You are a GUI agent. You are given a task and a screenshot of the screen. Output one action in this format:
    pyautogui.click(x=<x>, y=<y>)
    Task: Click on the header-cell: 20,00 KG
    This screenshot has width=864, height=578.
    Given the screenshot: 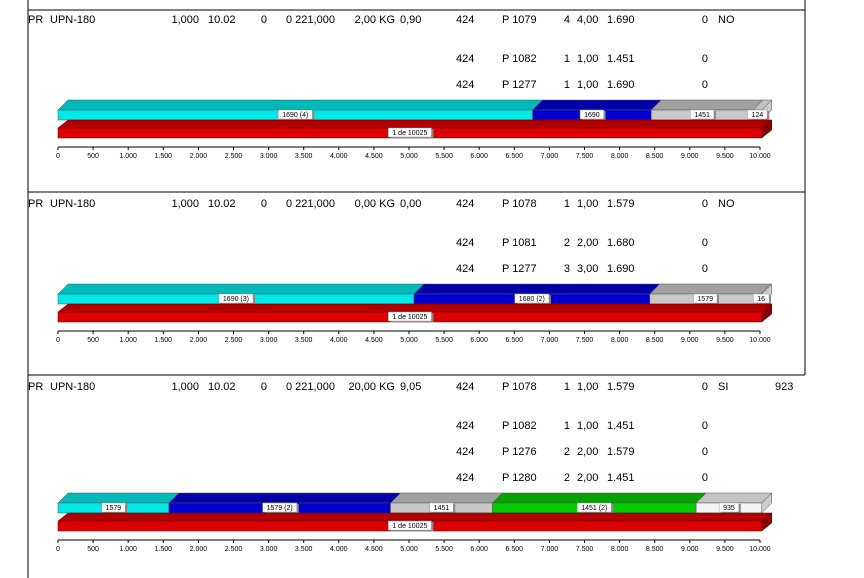 What is the action you would take?
    pyautogui.click(x=372, y=387)
    